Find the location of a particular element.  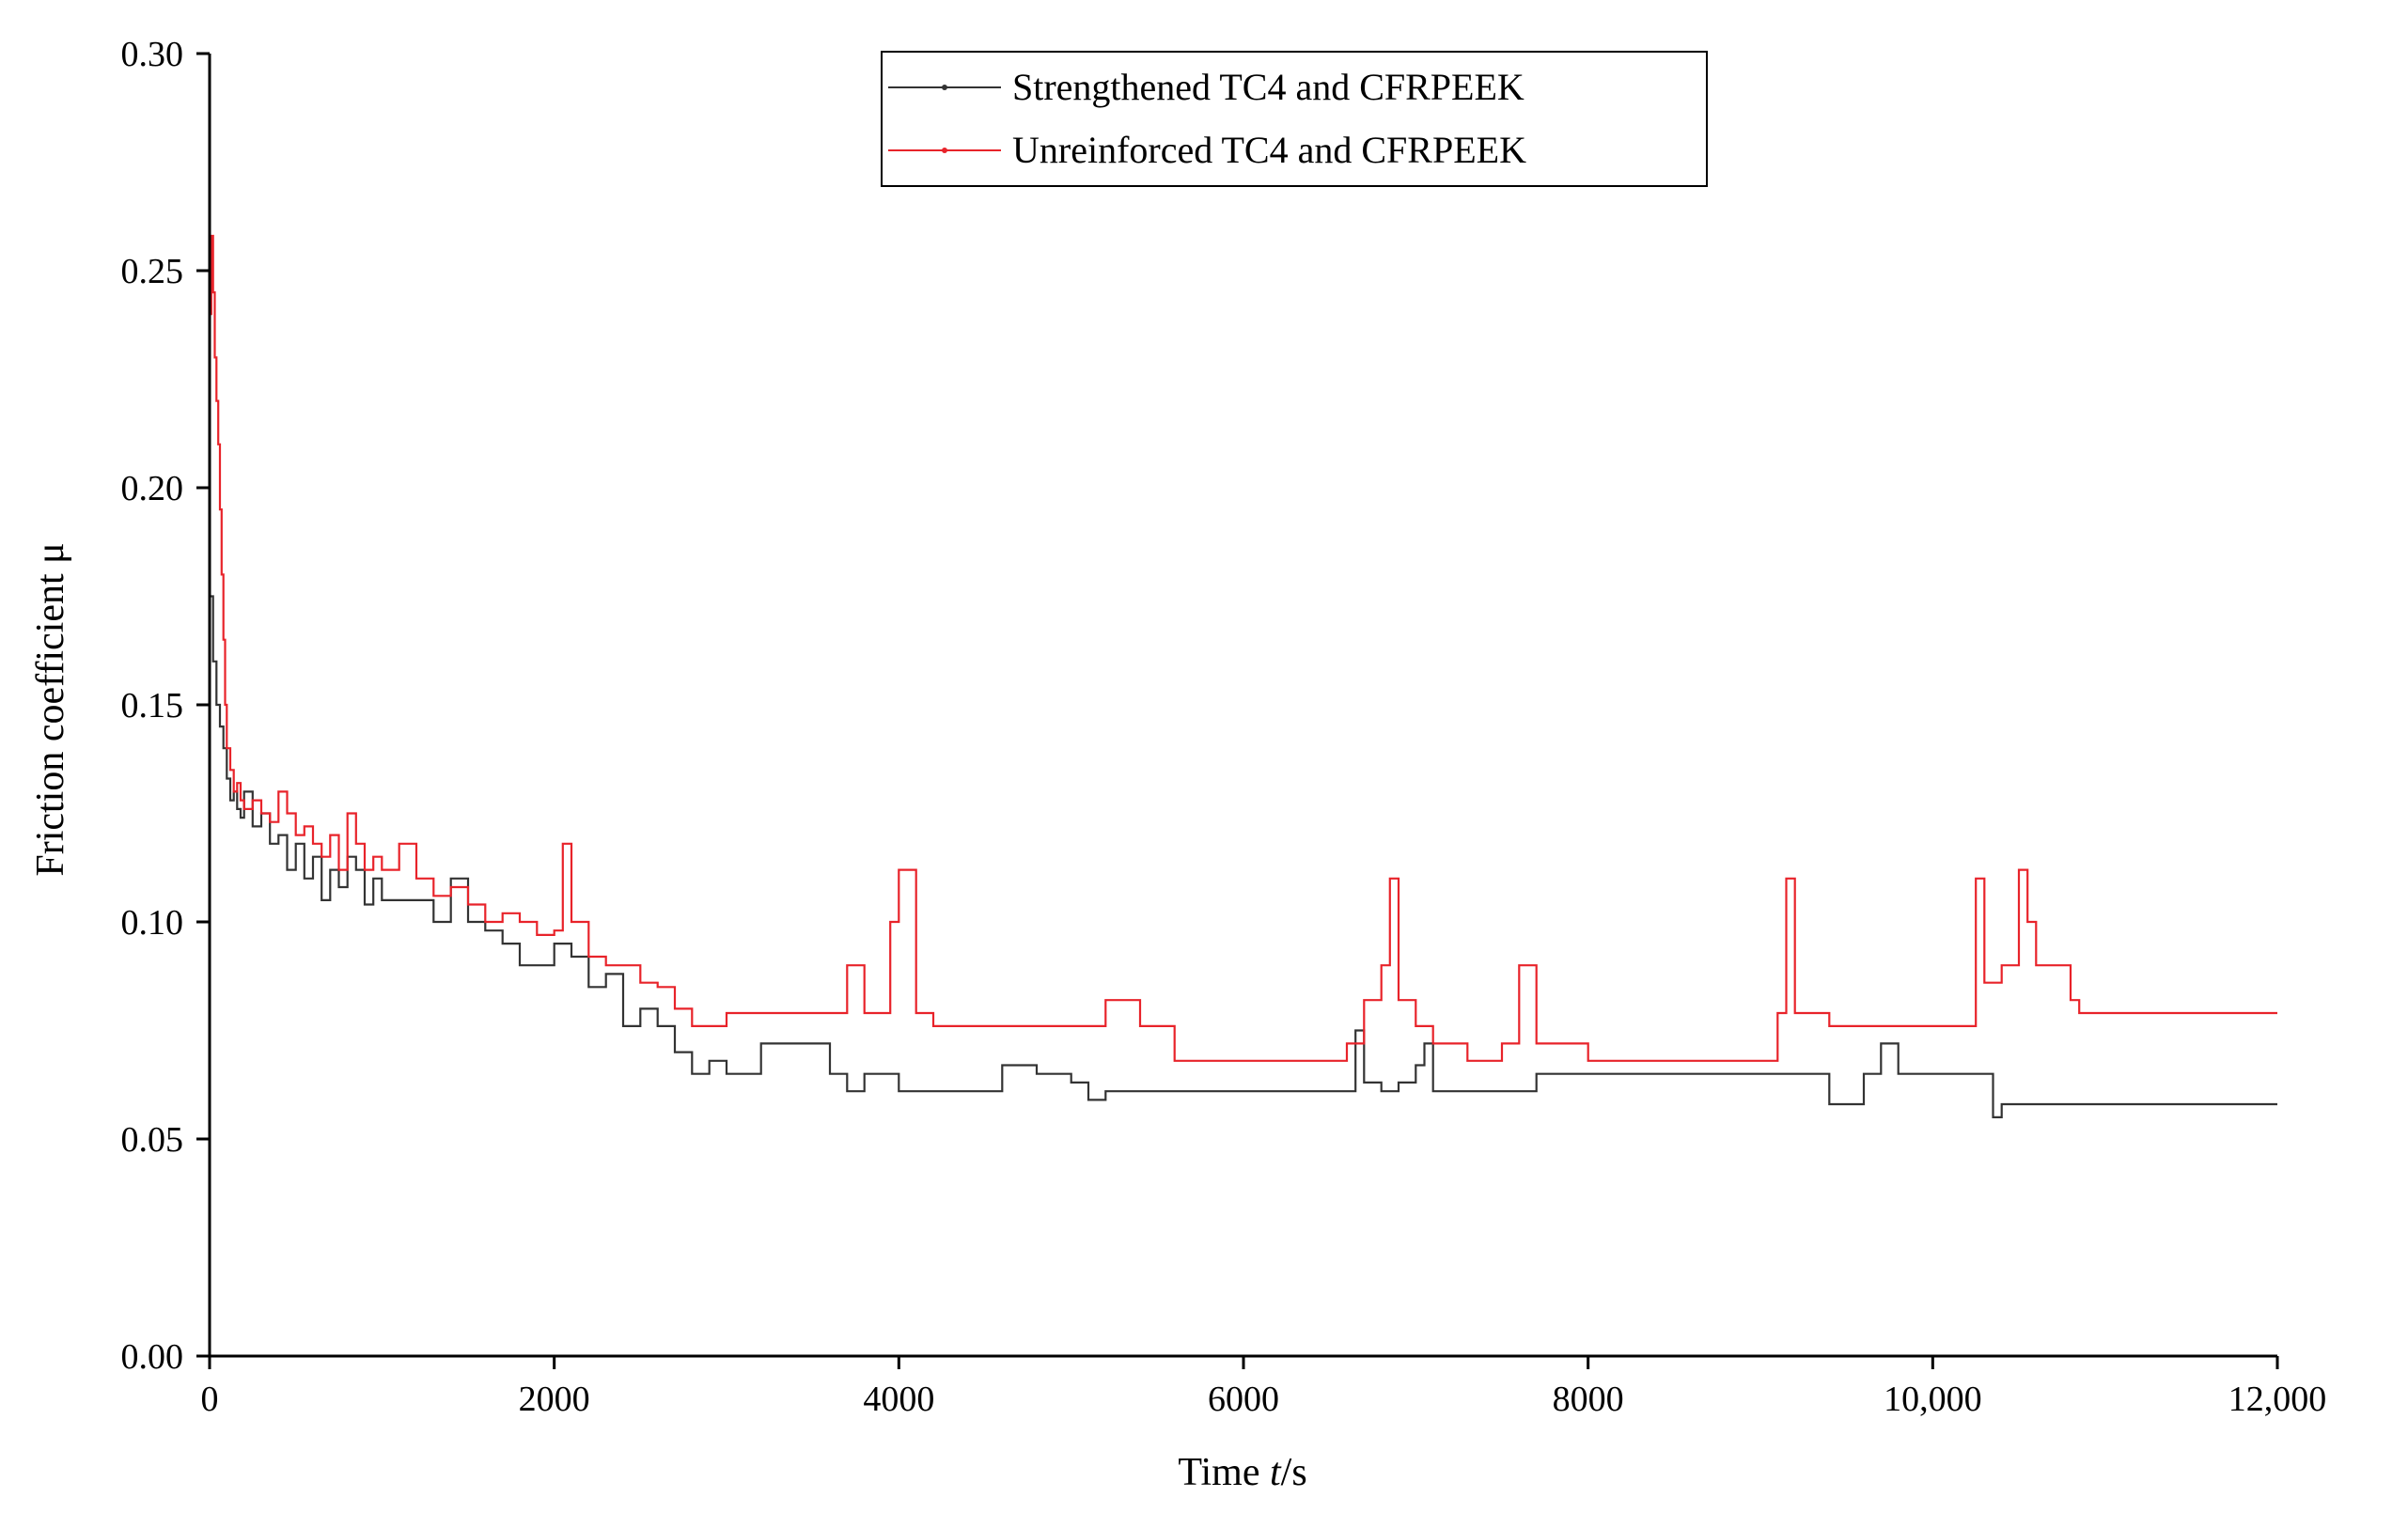

y-tick-label: 0.25 is located at coordinates (152, 271).